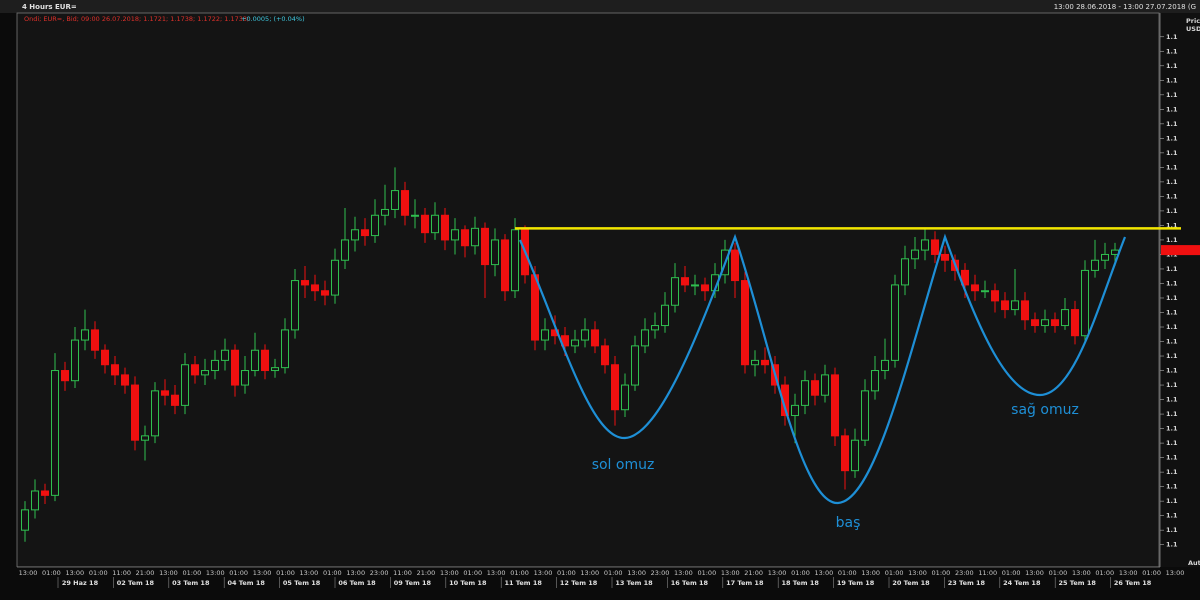 The width and height of the screenshot is (1200, 600). Describe the element at coordinates (911, 583) in the screenshot. I see `x-date-label: 20 Tem 18` at that location.